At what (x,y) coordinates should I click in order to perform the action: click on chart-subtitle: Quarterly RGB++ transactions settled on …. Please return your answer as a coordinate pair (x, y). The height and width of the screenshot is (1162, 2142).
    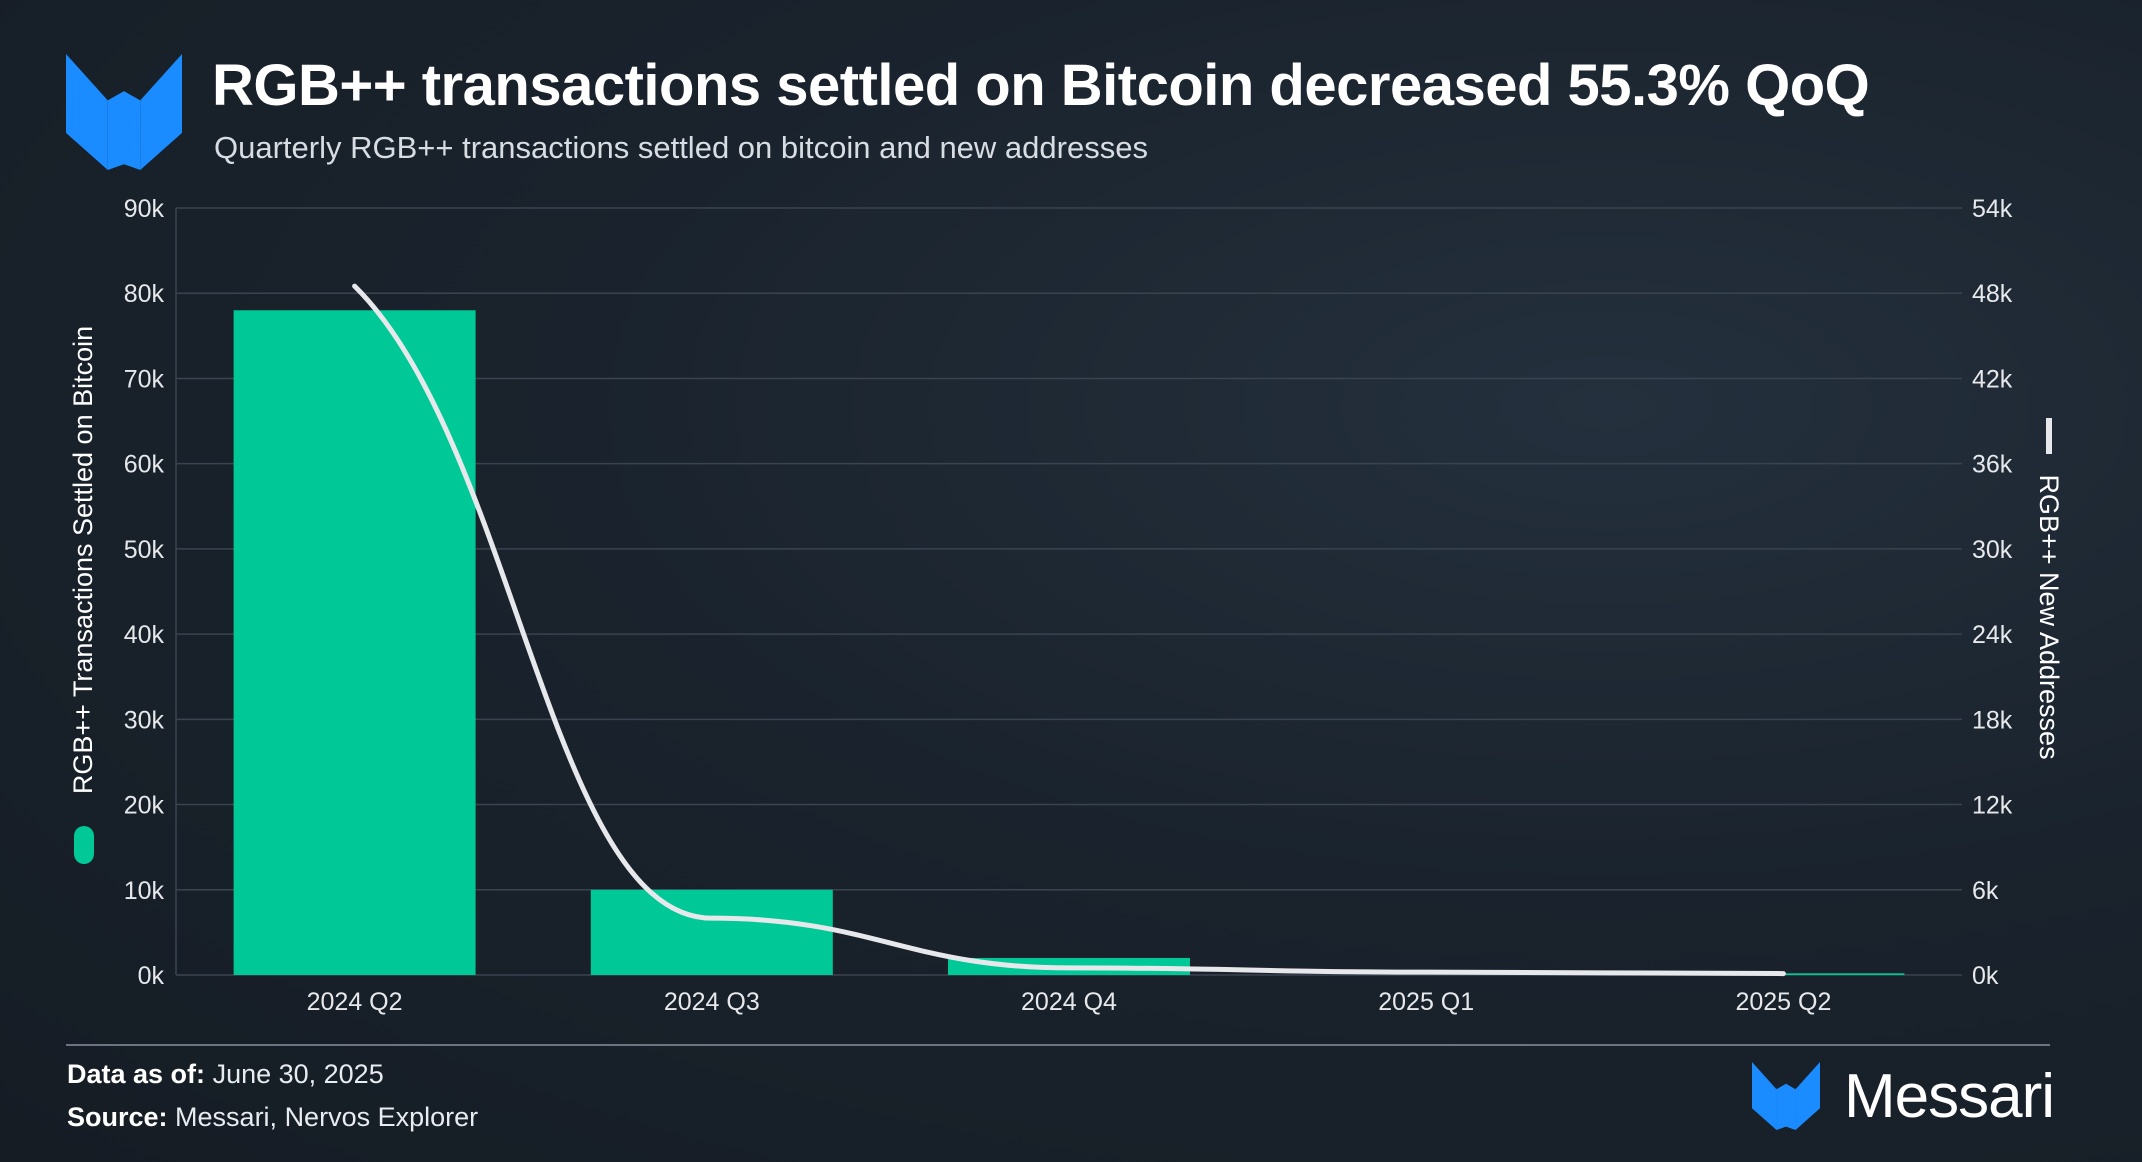
    Looking at the image, I should click on (681, 147).